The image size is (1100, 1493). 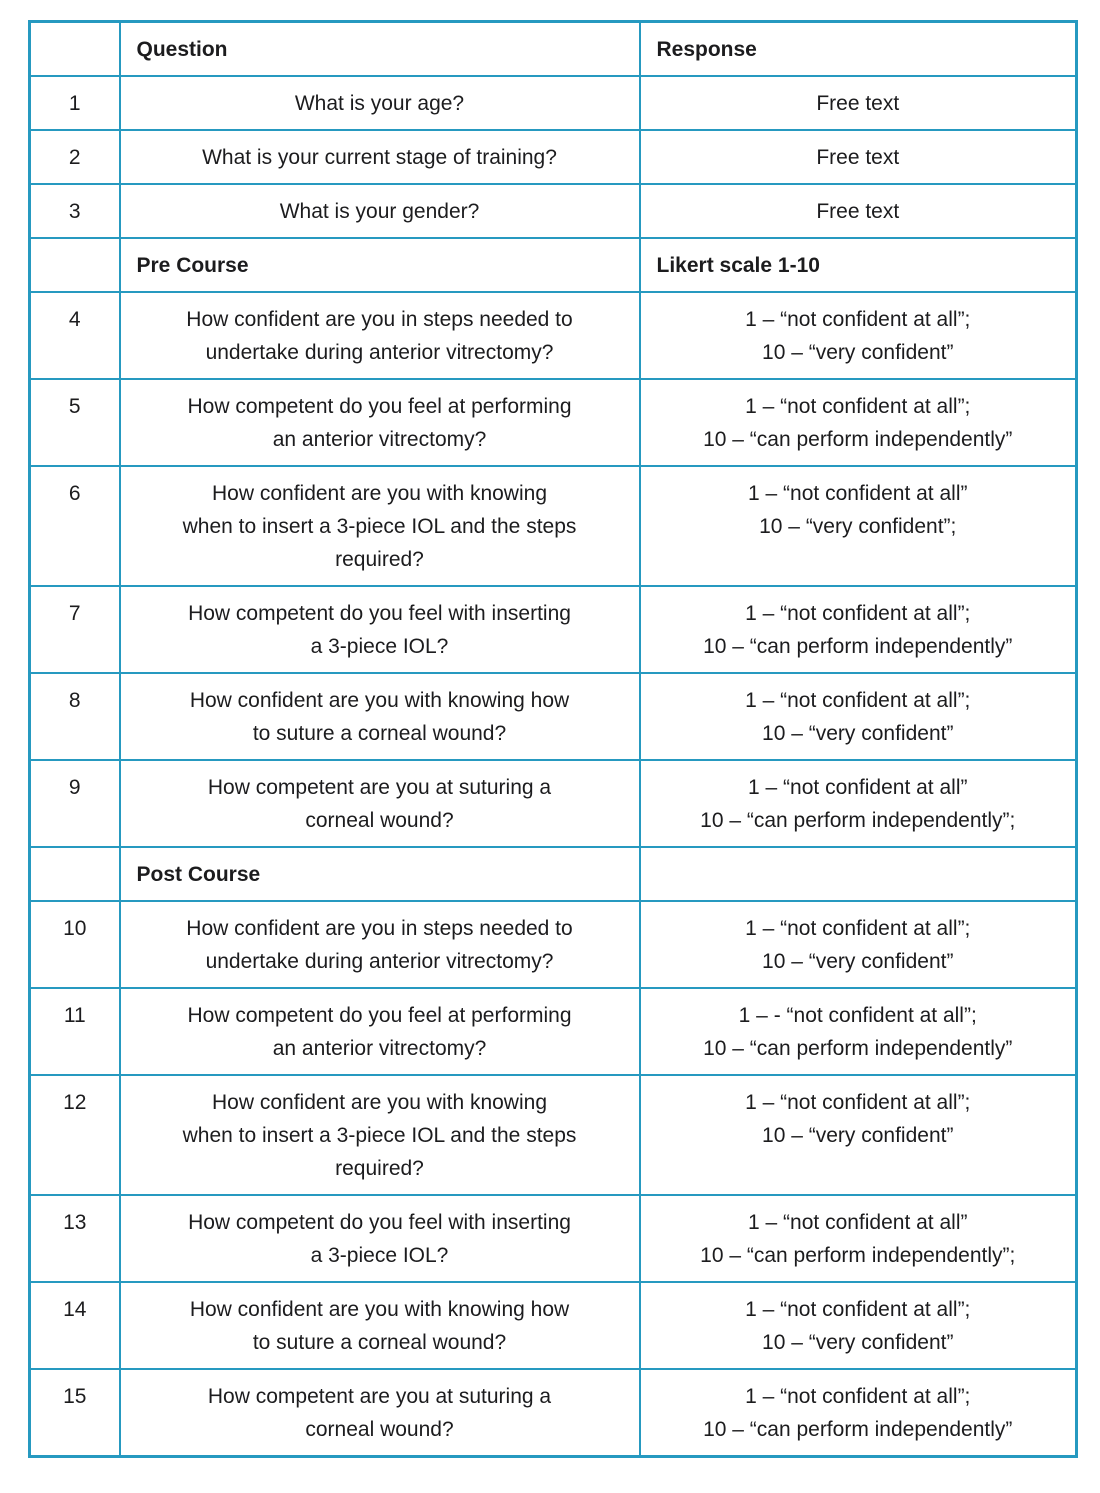 What do you see at coordinates (553, 874) in the screenshot?
I see `section-row: Post Course` at bounding box center [553, 874].